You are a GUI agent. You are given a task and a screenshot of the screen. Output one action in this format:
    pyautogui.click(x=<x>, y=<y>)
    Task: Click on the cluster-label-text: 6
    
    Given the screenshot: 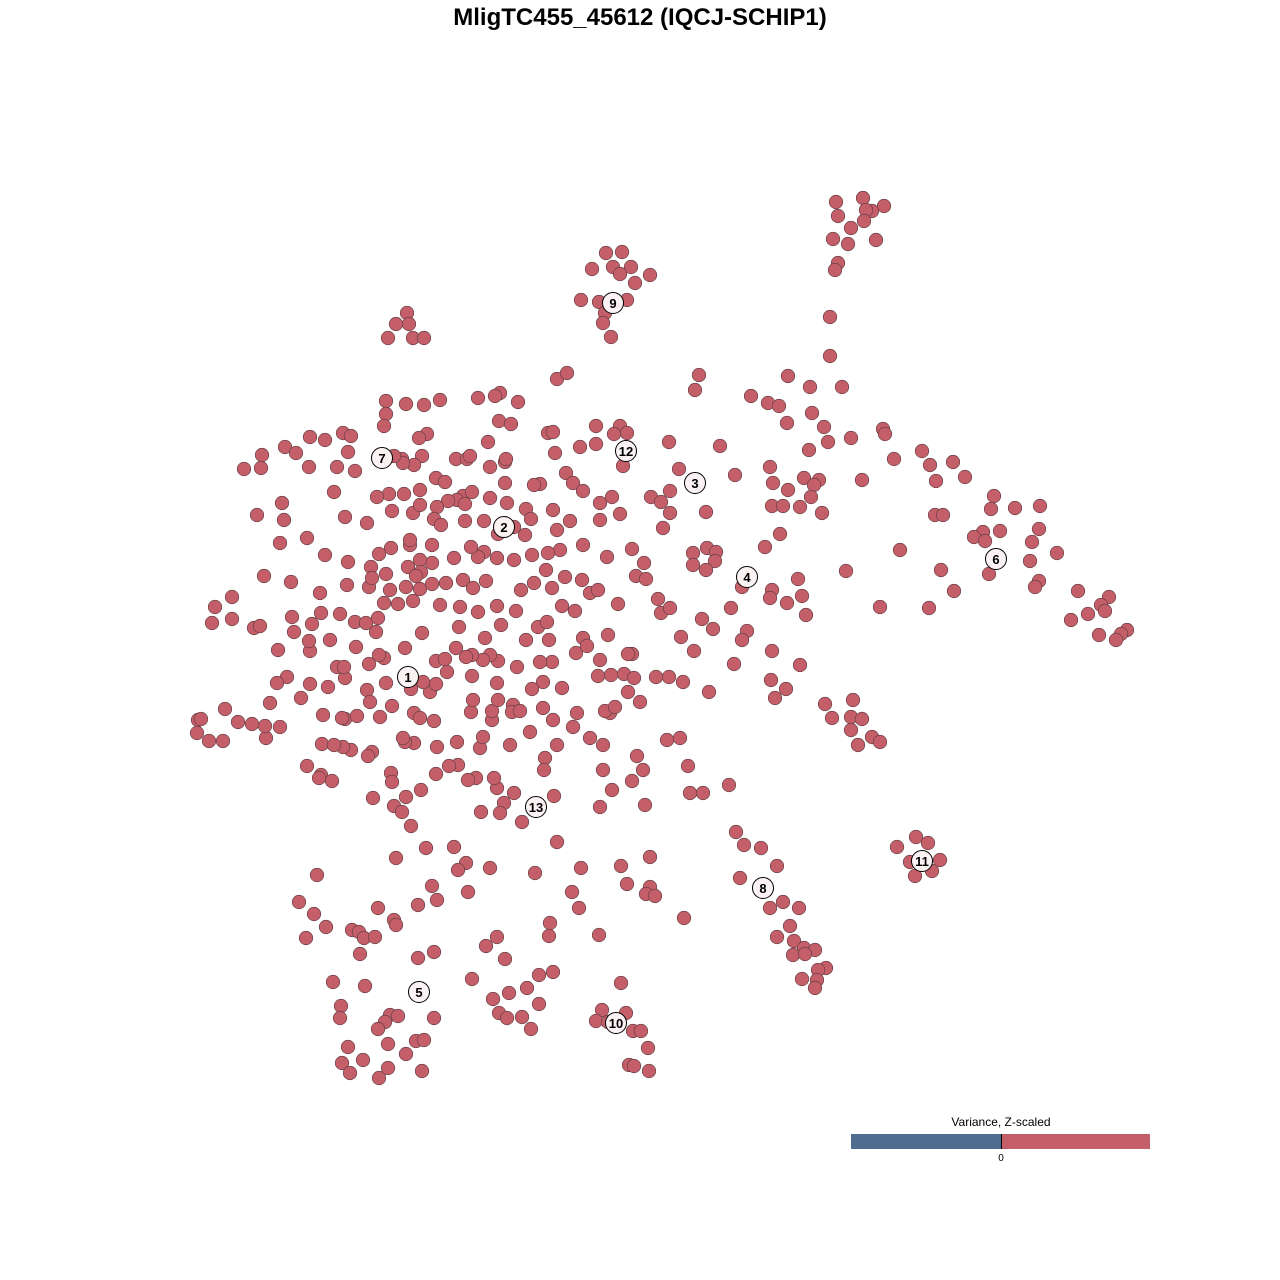 What is the action you would take?
    pyautogui.click(x=995, y=559)
    